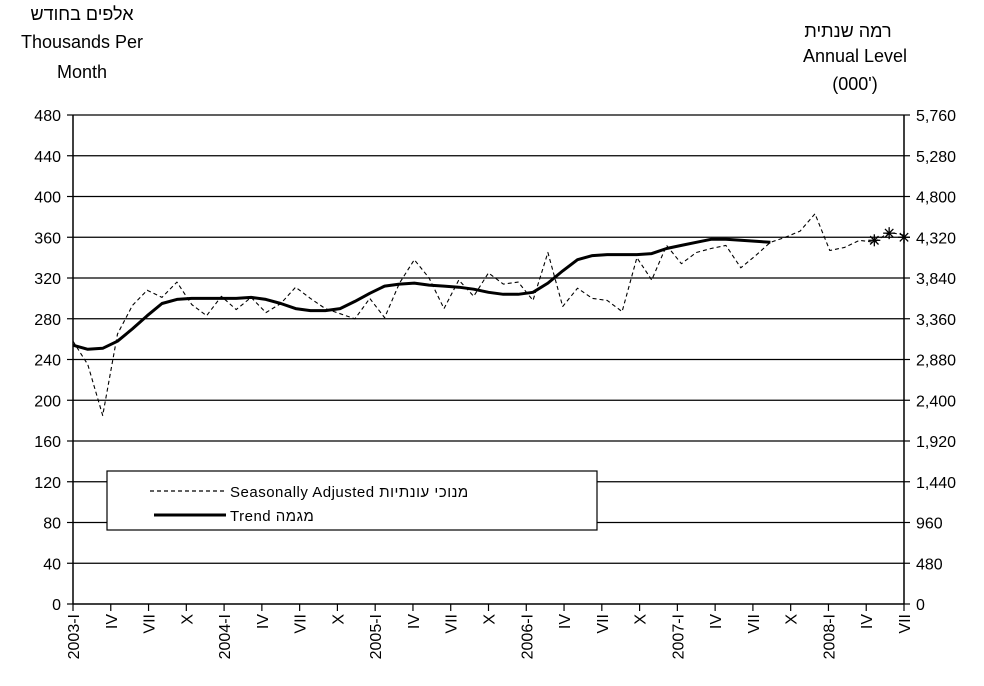  I want to click on right-tick-label: 2,400, so click(936, 401).